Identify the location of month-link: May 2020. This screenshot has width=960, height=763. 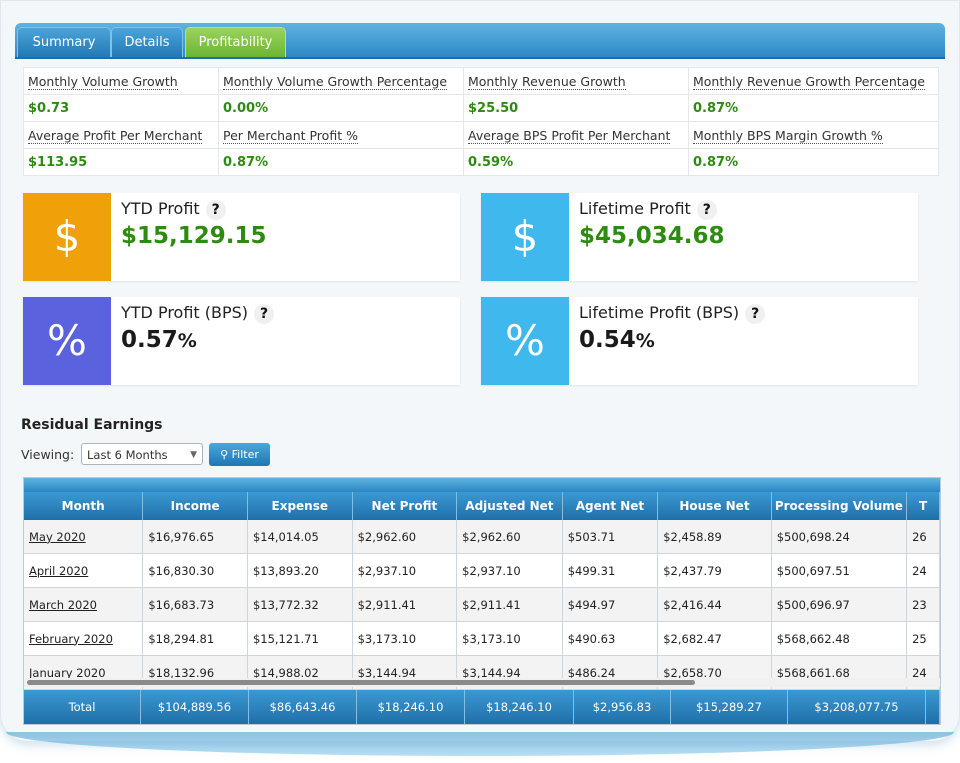
(57, 536).